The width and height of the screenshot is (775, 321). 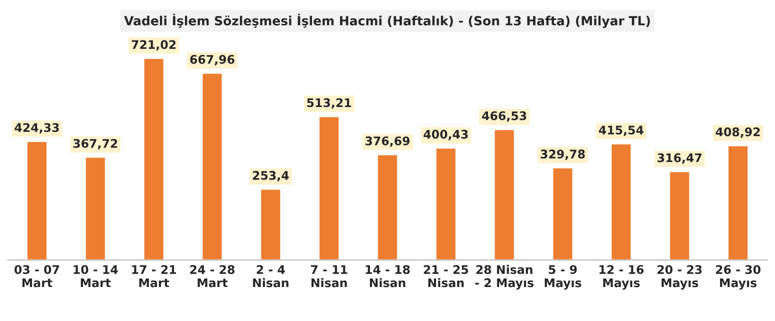 What do you see at coordinates (270, 176) in the screenshot?
I see `data-label: 253,4` at bounding box center [270, 176].